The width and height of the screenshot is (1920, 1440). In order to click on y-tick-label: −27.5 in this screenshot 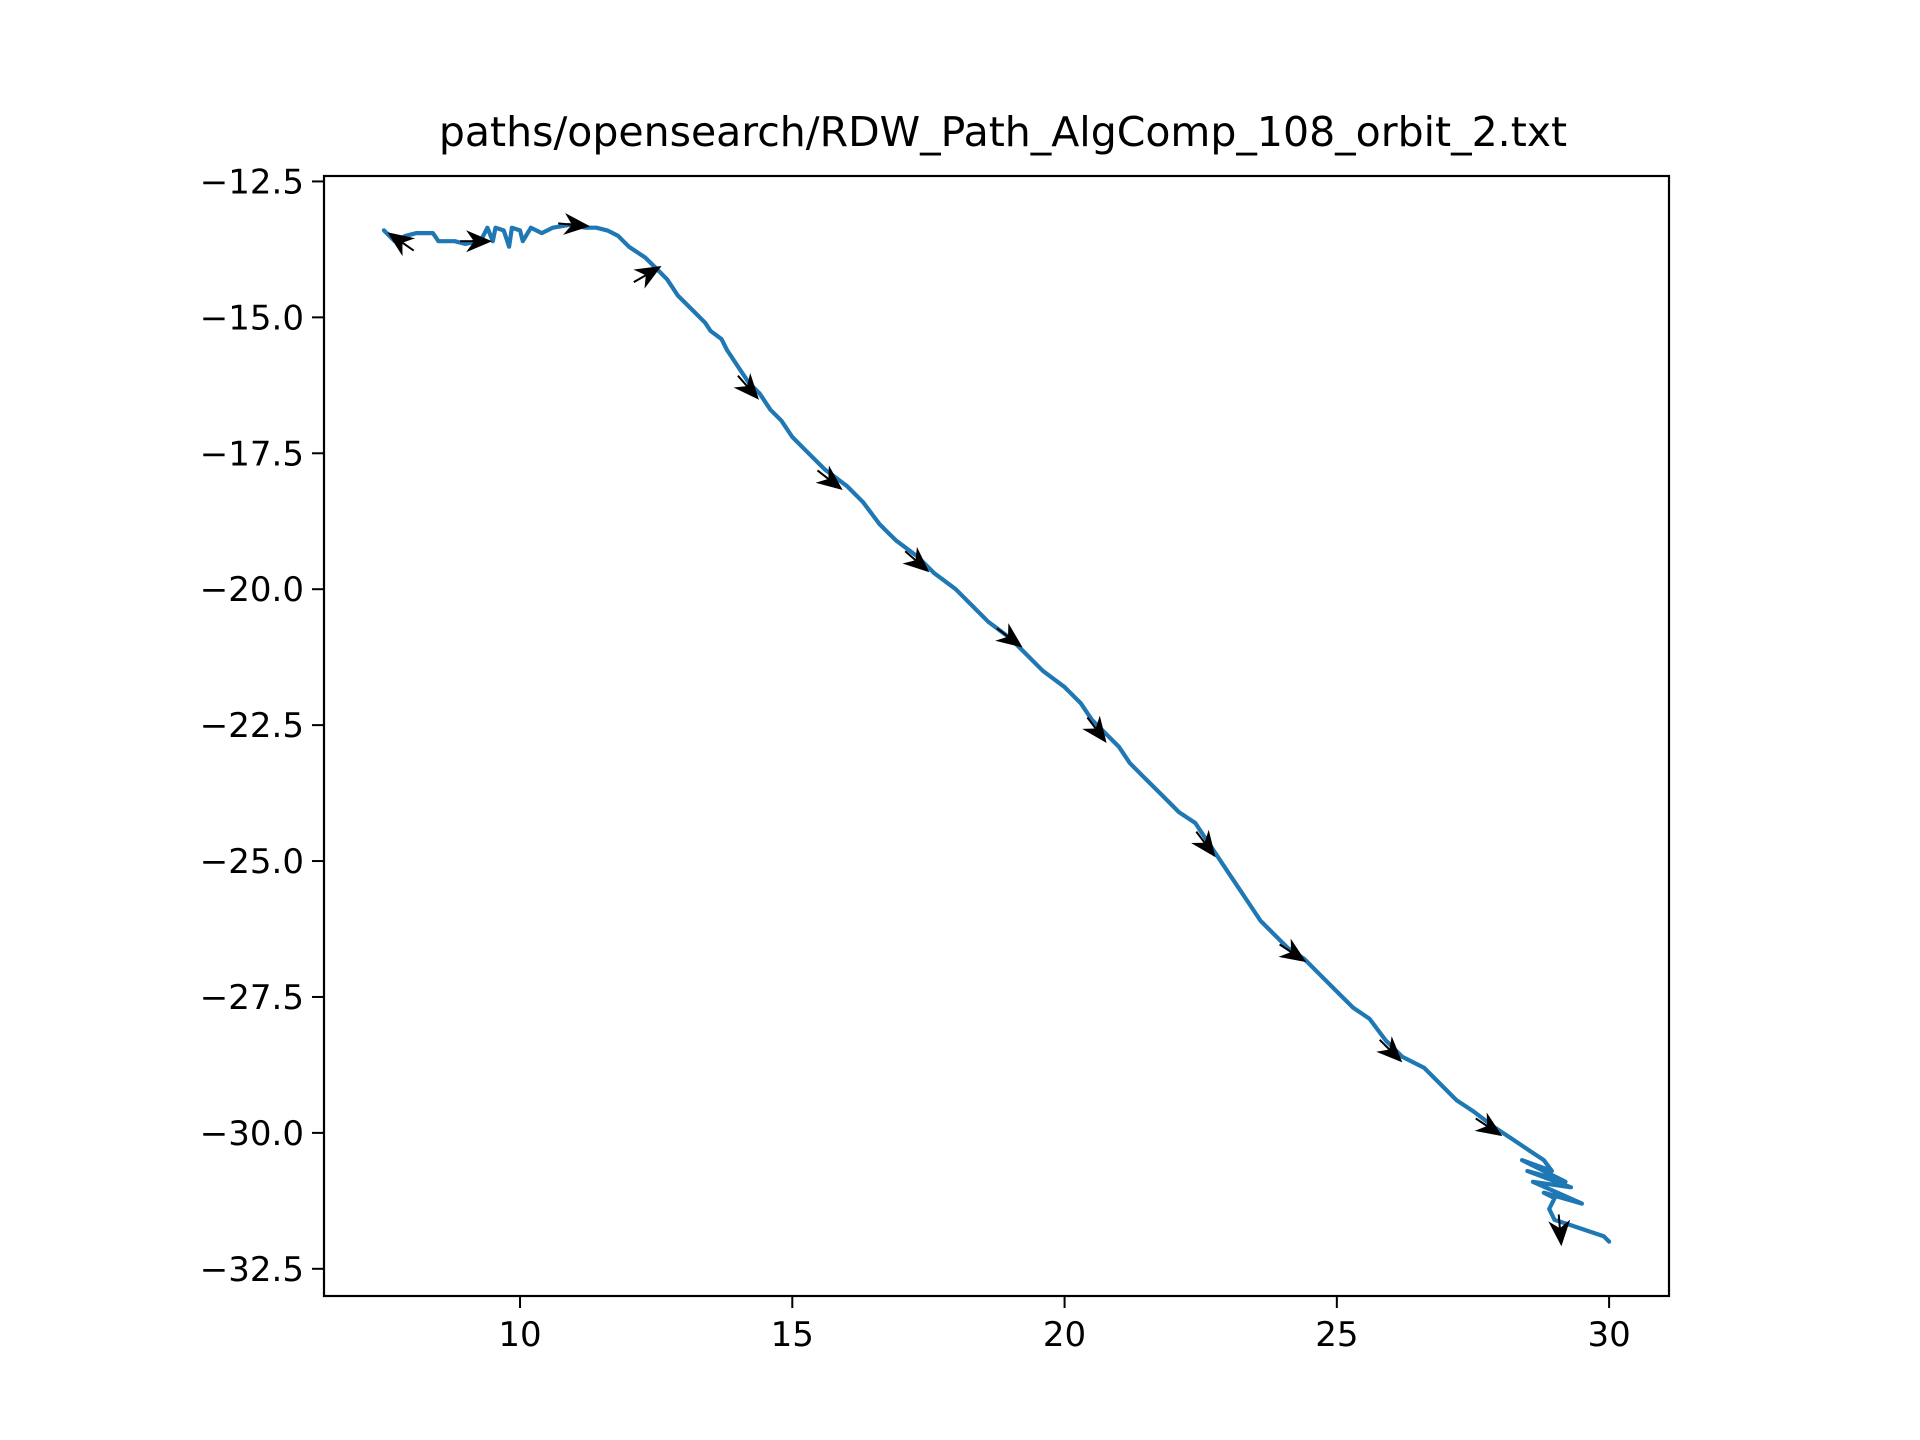, I will do `click(252, 998)`.